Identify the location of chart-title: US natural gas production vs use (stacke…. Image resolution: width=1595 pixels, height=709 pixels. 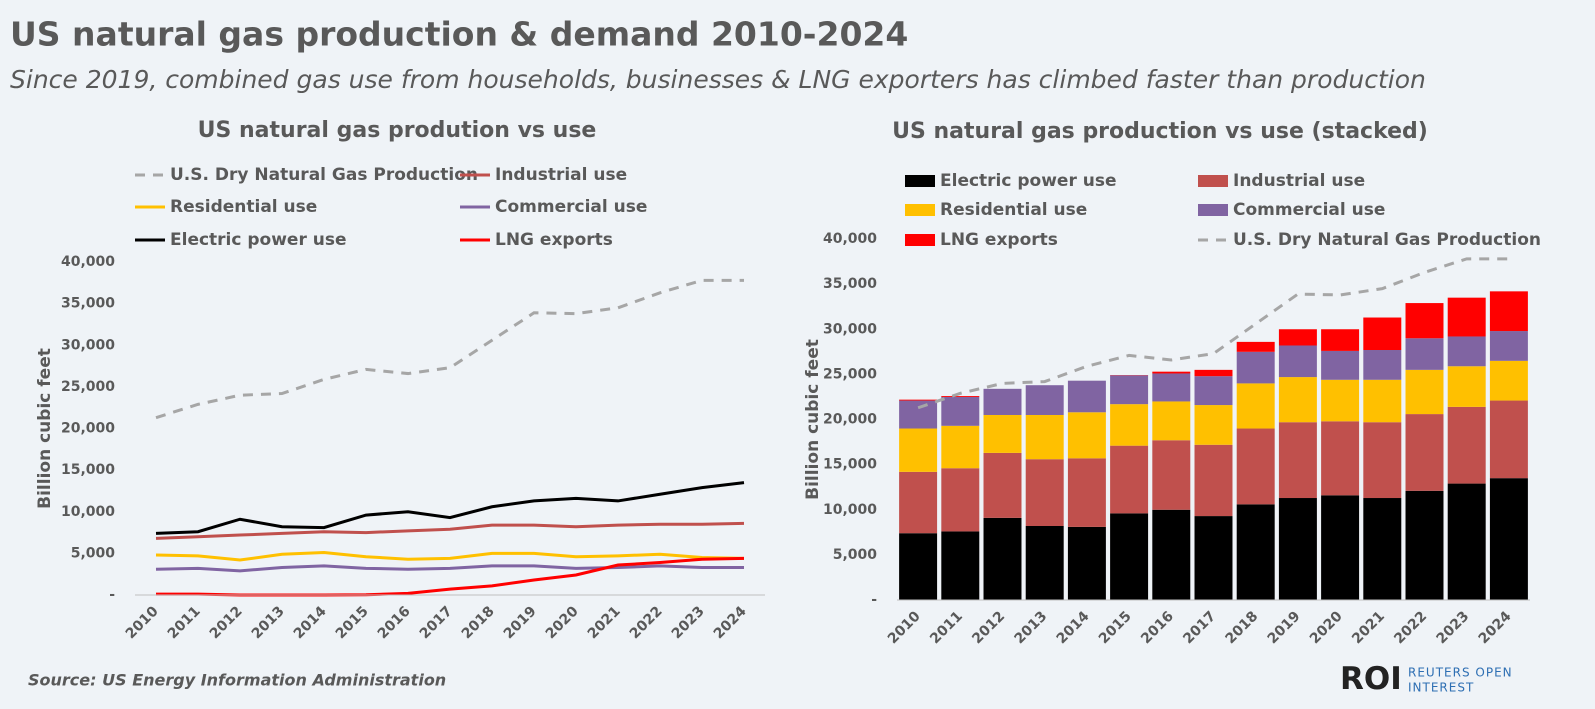
(1160, 131).